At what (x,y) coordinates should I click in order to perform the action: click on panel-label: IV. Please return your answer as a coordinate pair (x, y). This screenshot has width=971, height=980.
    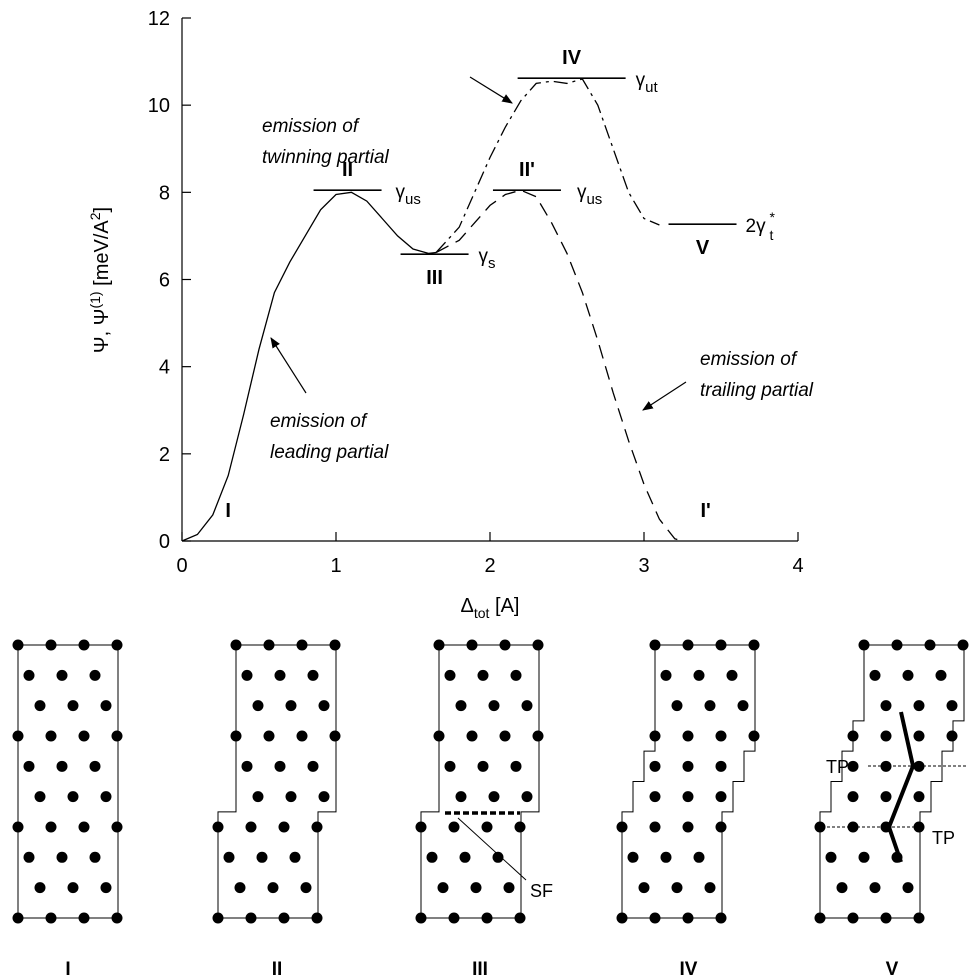
    Looking at the image, I should click on (689, 969).